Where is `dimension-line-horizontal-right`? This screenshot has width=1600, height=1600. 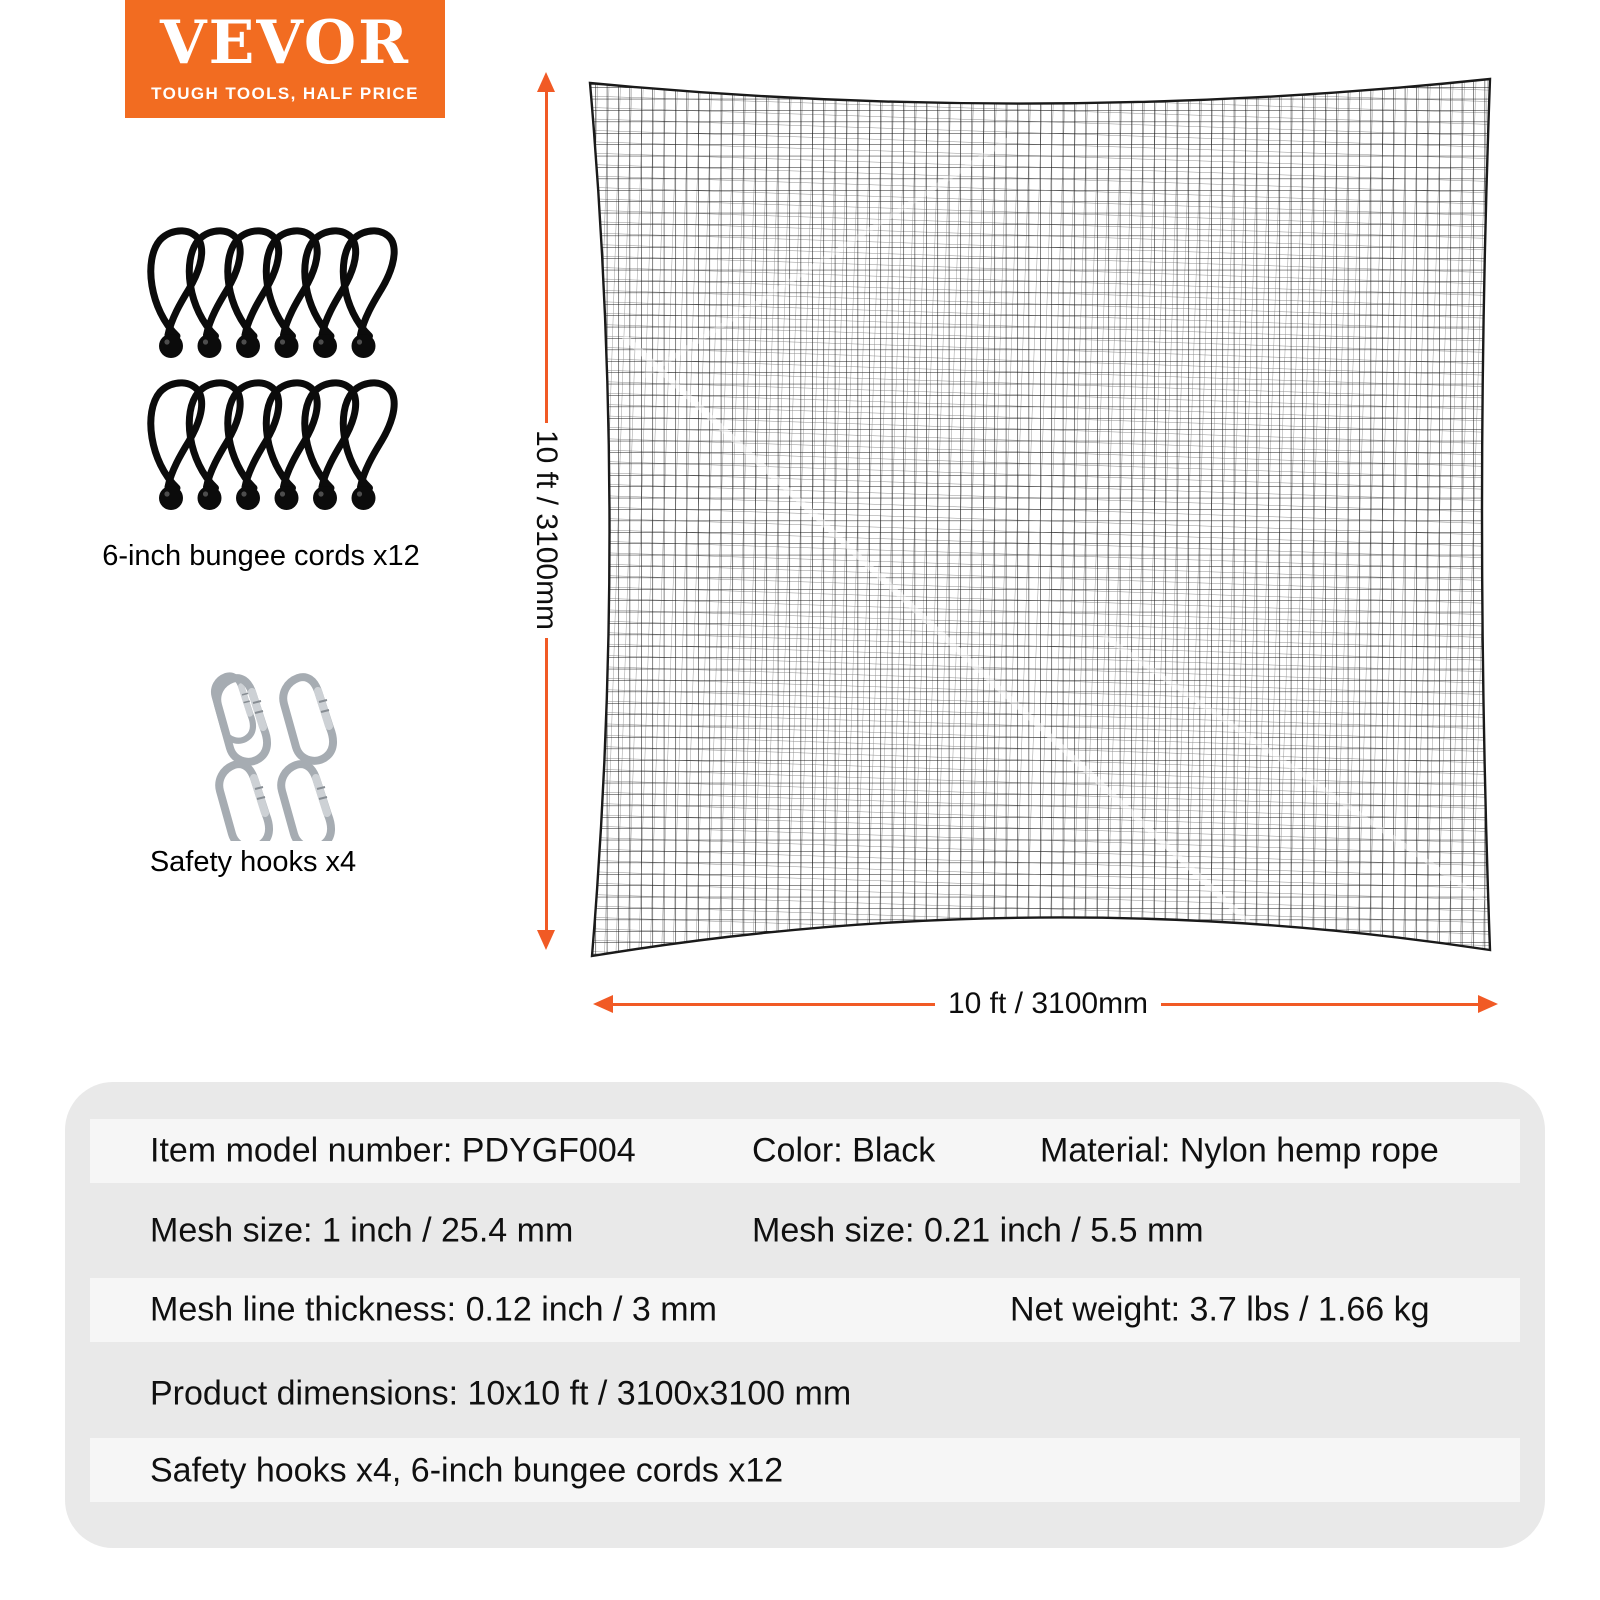 dimension-line-horizontal-right is located at coordinates (1319, 1004).